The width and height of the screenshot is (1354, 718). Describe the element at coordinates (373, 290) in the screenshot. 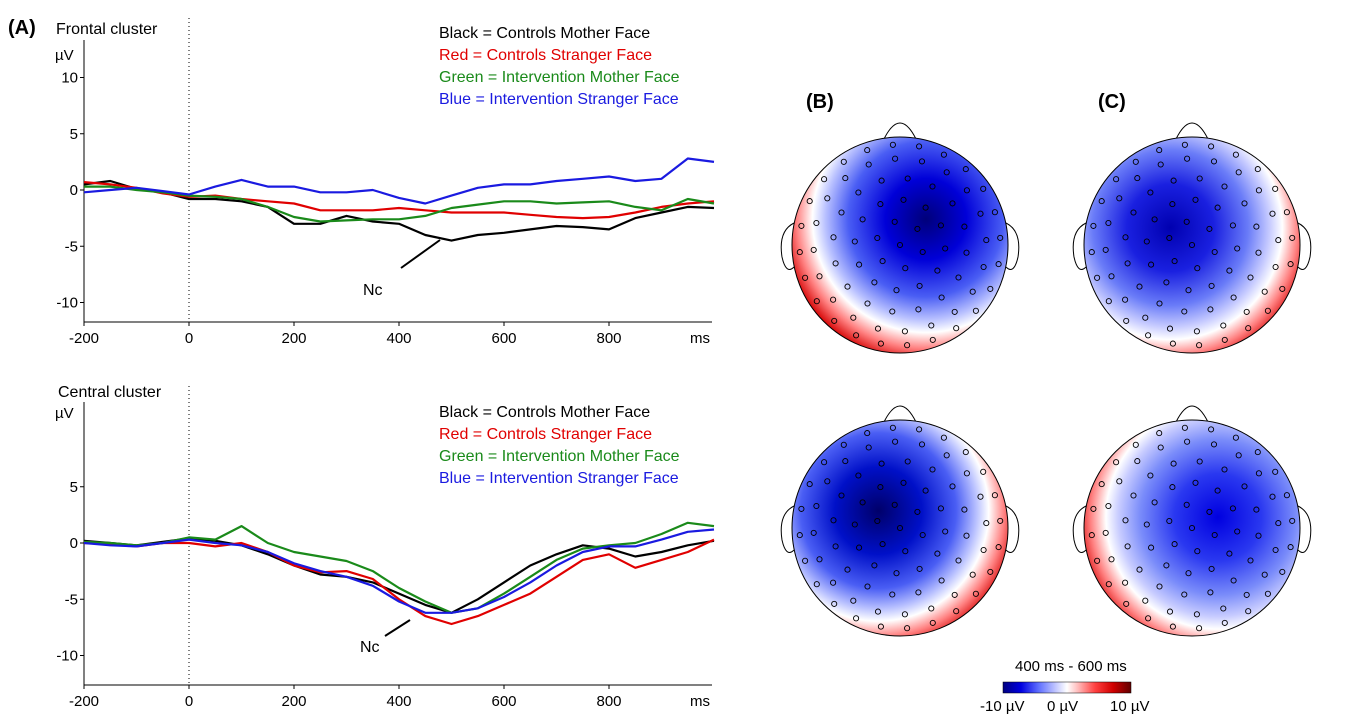

I see `frontal-nc-label: Nc` at that location.